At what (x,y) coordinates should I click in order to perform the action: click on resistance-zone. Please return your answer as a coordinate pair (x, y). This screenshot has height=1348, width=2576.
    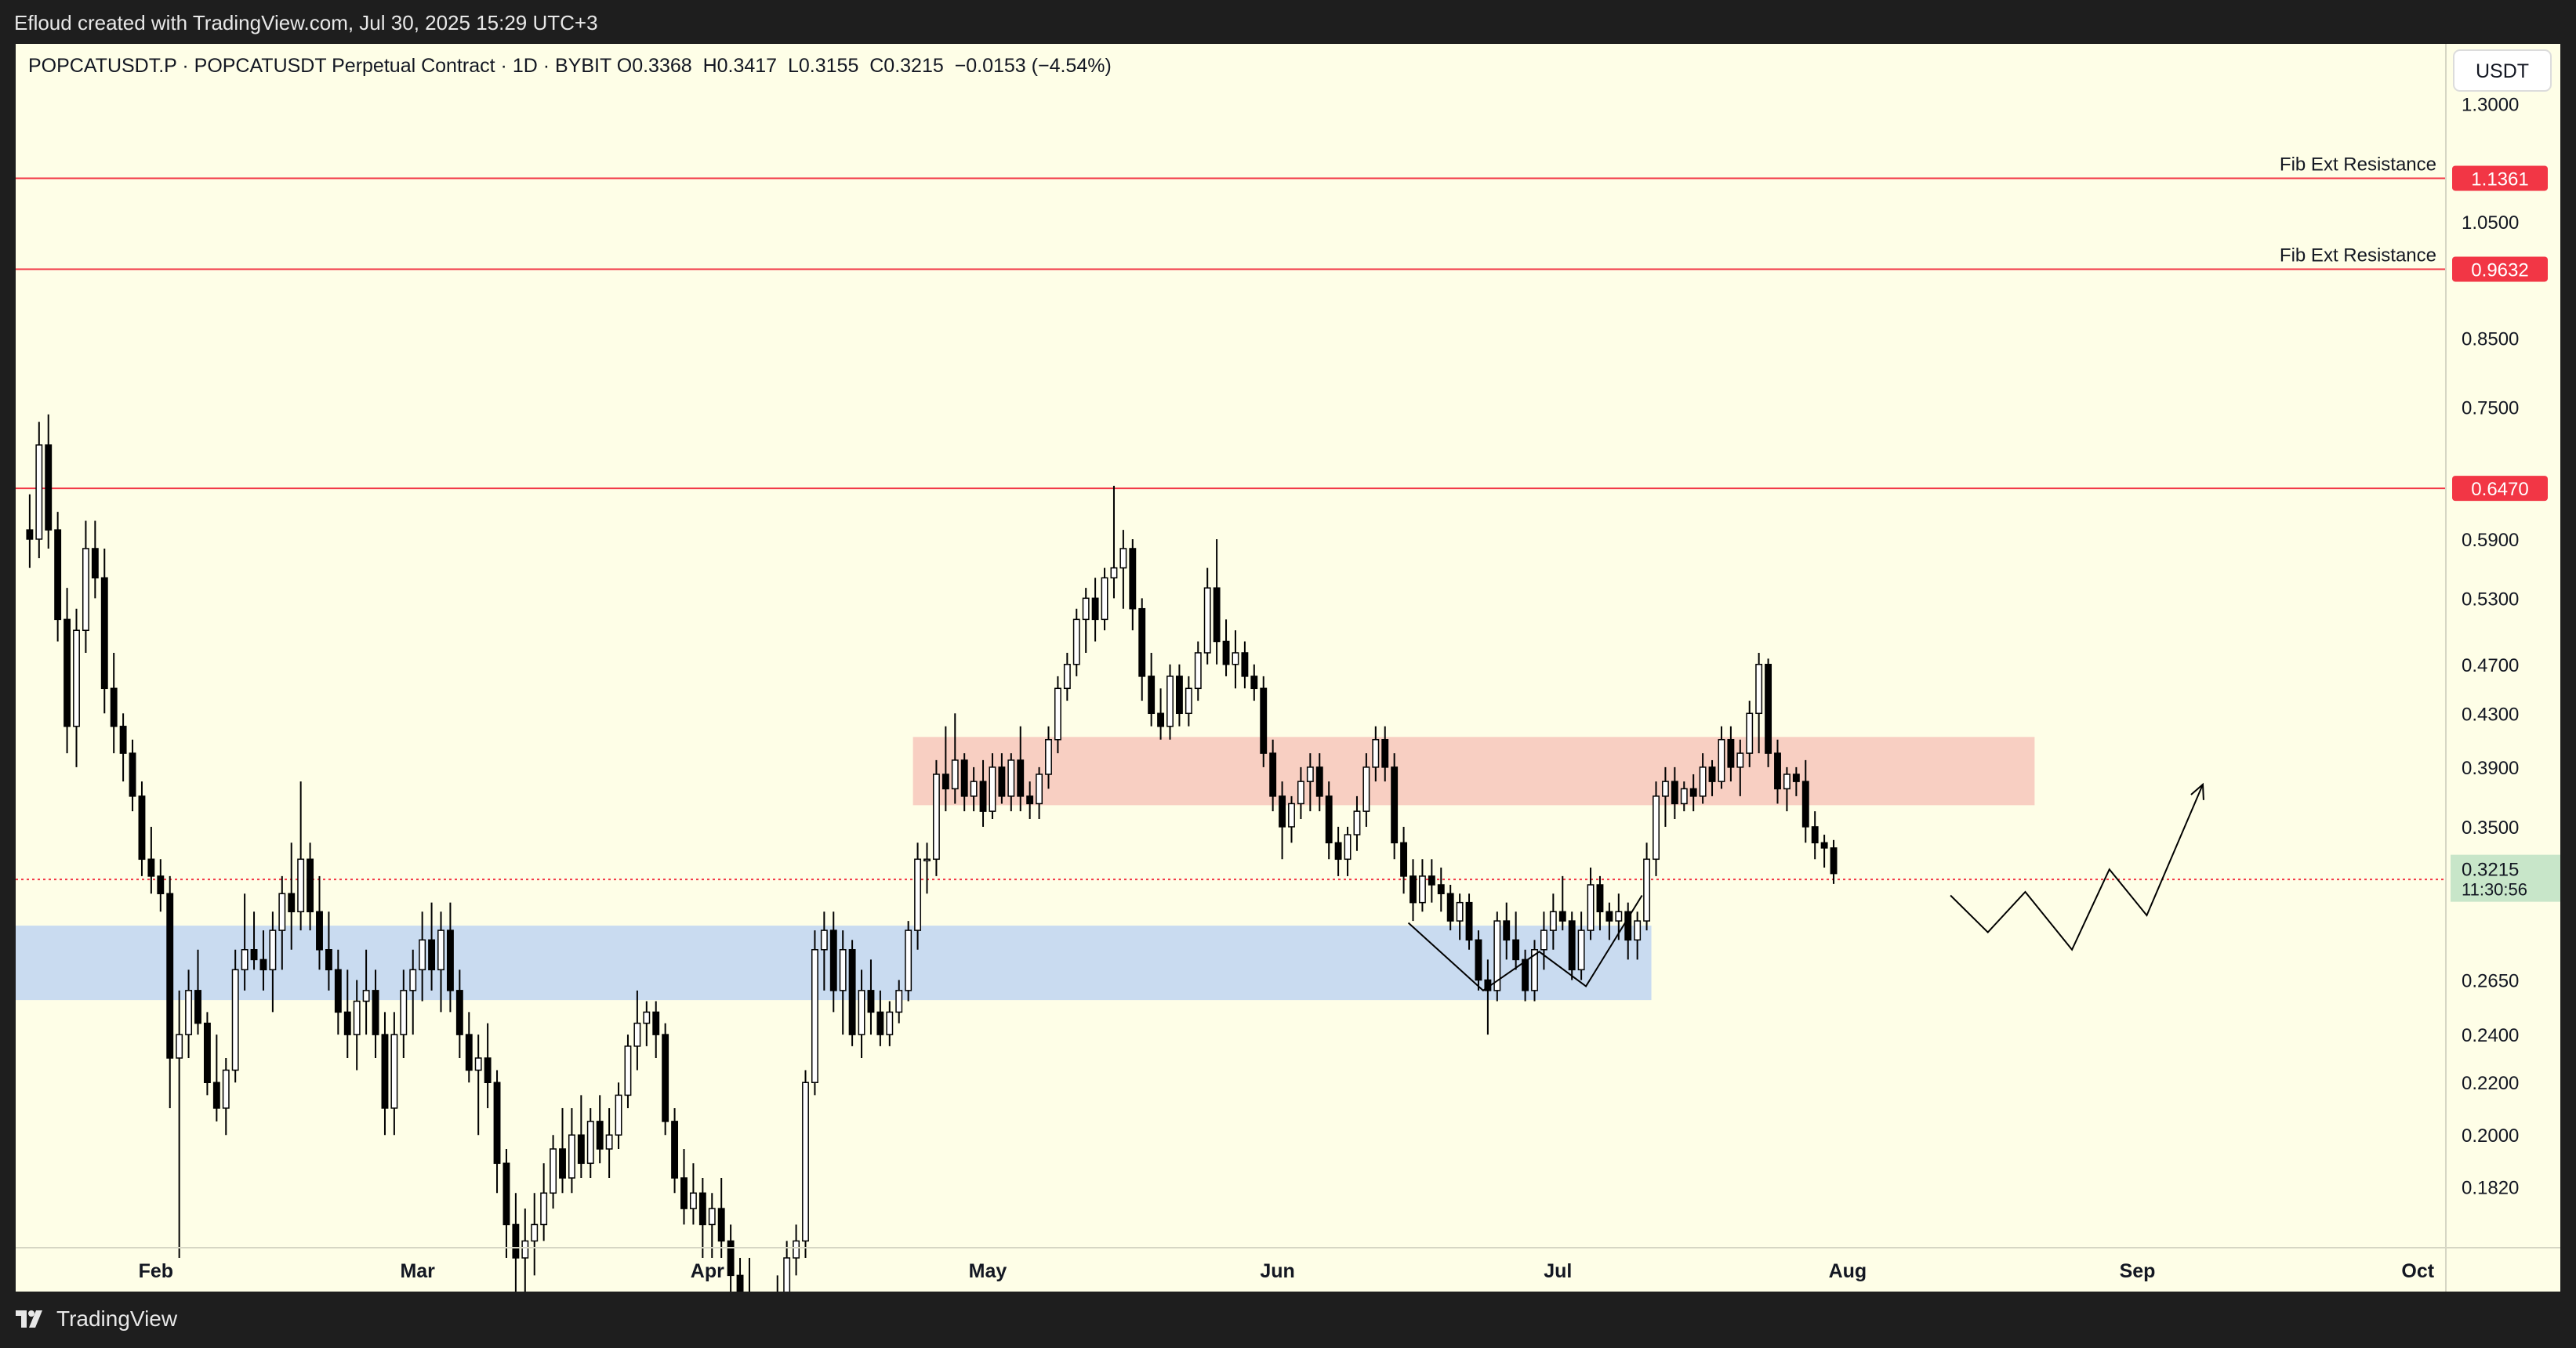
    Looking at the image, I should click on (1474, 771).